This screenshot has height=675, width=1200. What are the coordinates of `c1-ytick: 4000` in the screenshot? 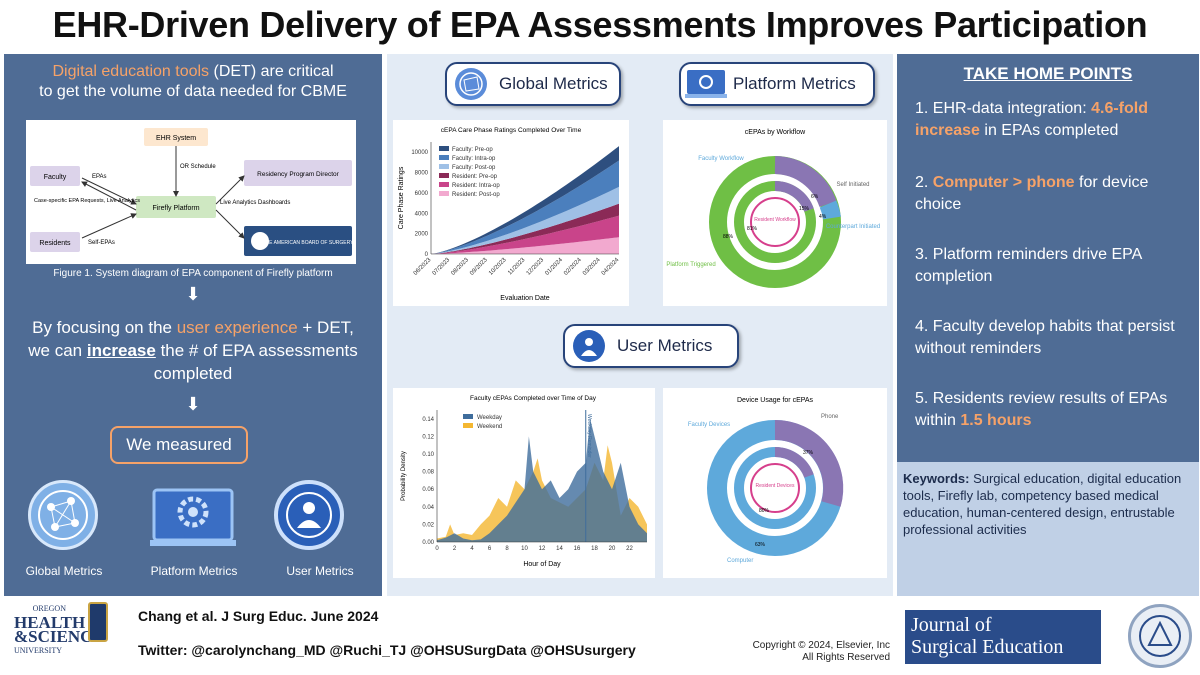 It's located at (422, 214).